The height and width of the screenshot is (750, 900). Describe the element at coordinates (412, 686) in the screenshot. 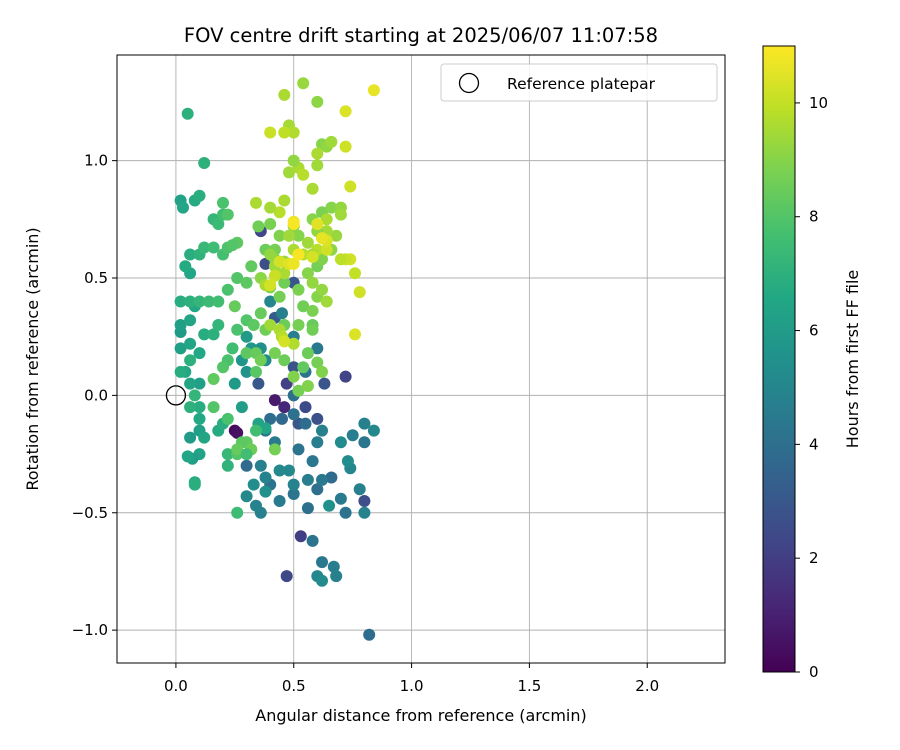

I see `x-tick-label: 1.0` at that location.